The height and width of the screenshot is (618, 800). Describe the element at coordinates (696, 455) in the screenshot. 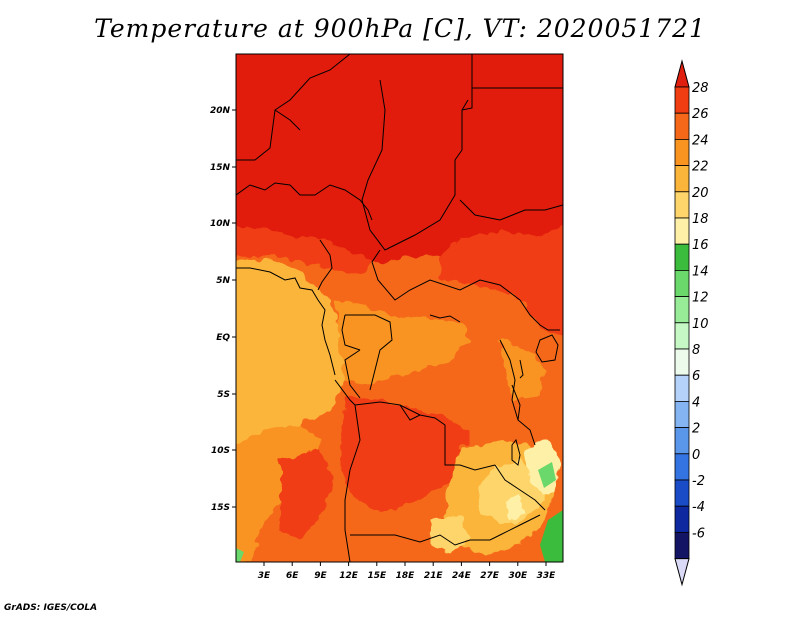

I see `colorbar-label: 0` at that location.